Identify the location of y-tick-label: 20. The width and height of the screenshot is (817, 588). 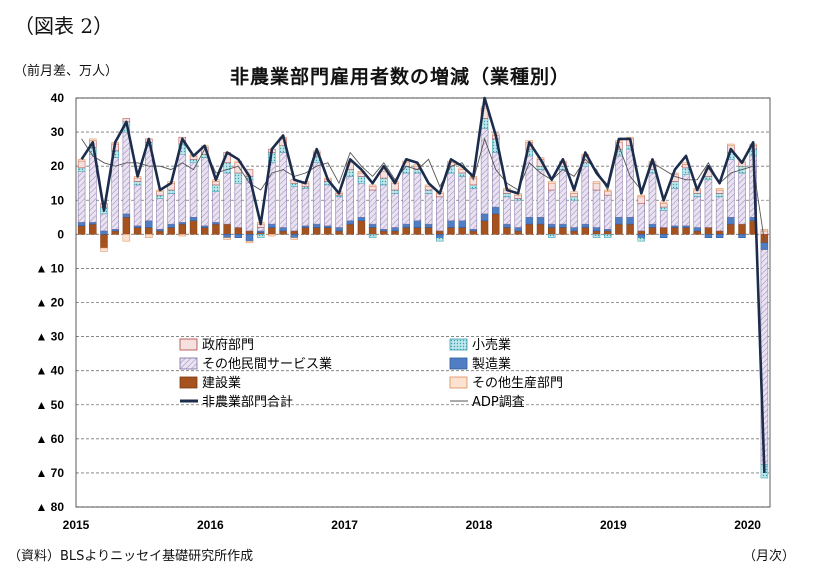
(58, 166).